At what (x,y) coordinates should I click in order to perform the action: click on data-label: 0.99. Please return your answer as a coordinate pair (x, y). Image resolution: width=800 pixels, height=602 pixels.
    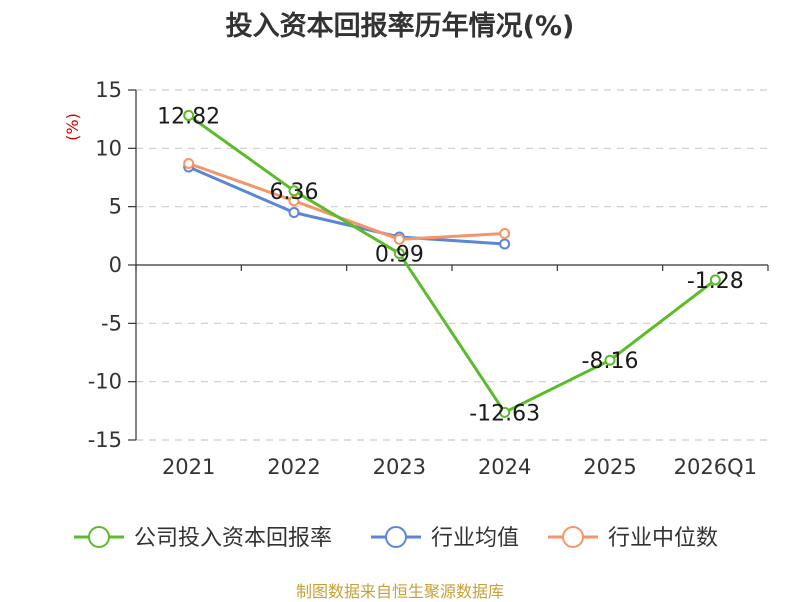
    Looking at the image, I should click on (399, 254).